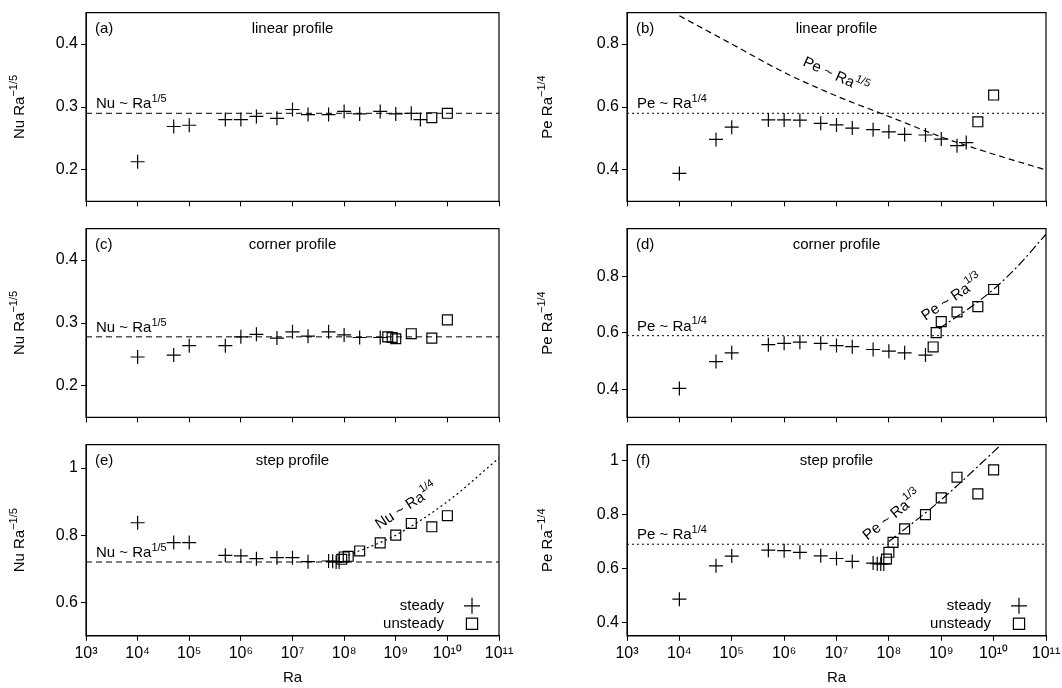  What do you see at coordinates (836, 71) in the screenshot?
I see `annotation: Pe ~ Ra1/5` at bounding box center [836, 71].